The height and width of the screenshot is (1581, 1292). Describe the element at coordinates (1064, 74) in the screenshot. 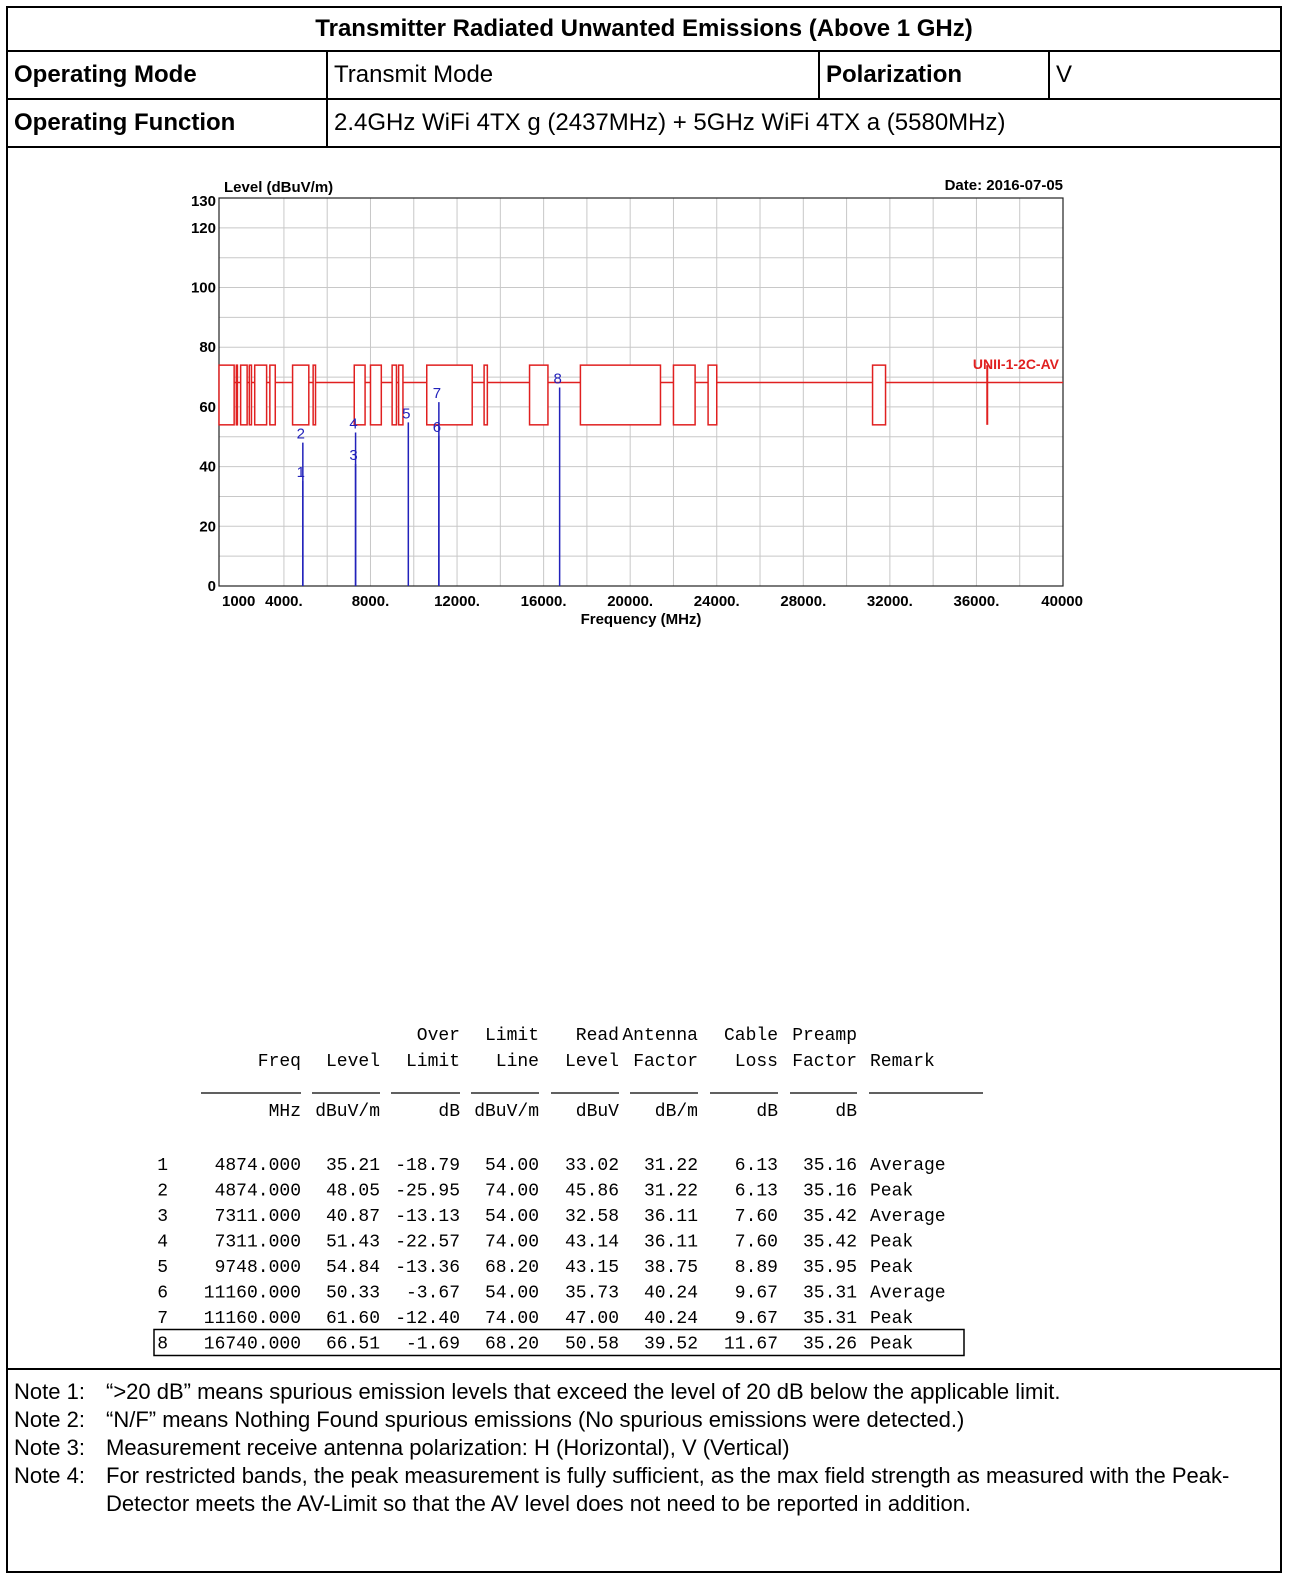

I see `polarization-value: V` at that location.